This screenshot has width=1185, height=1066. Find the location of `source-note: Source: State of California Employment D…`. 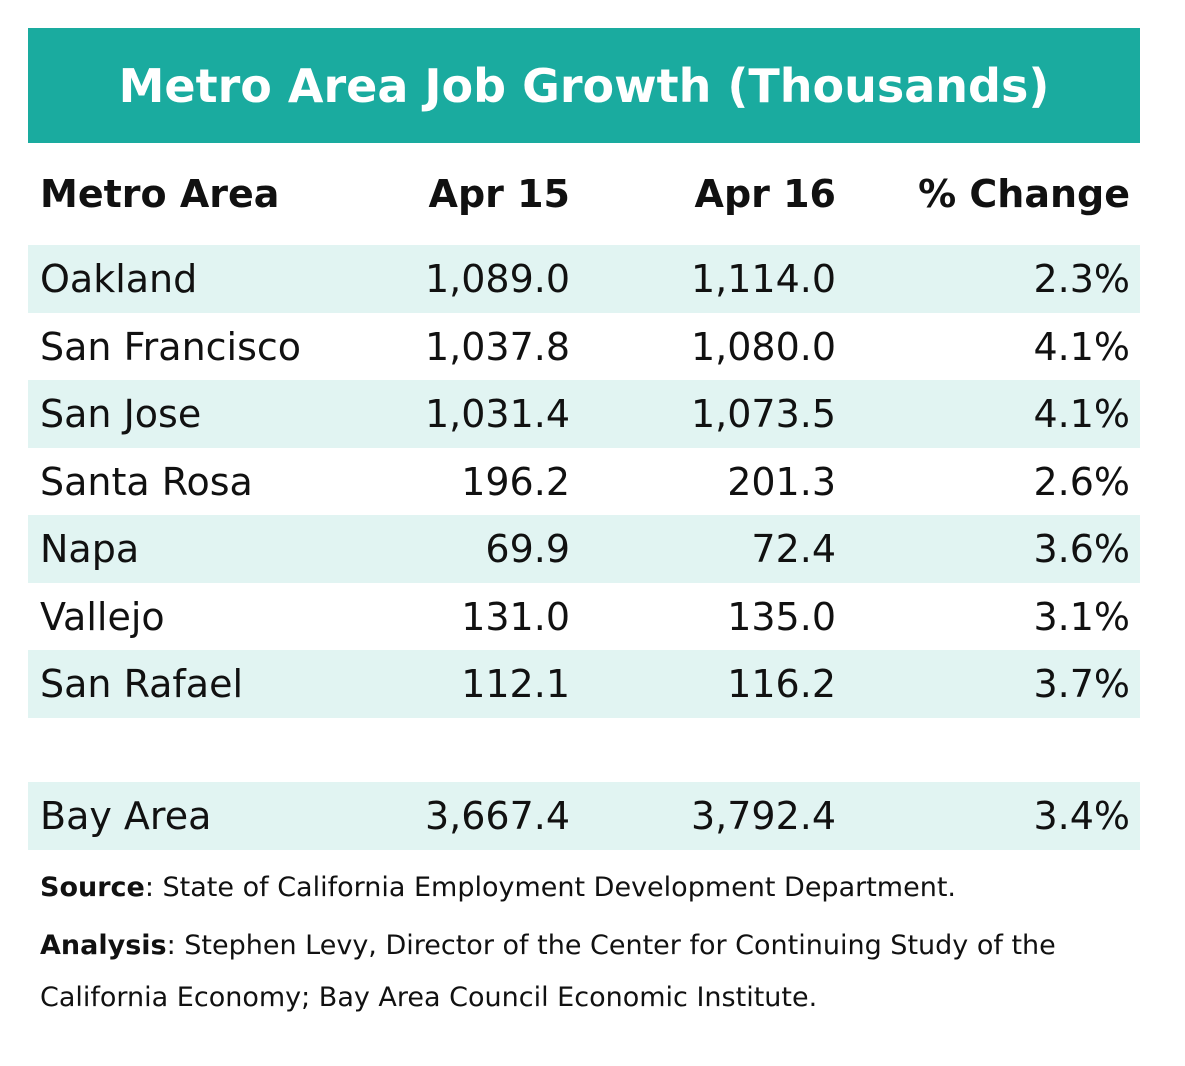

source-note: Source: State of California Employment D… is located at coordinates (585, 888).